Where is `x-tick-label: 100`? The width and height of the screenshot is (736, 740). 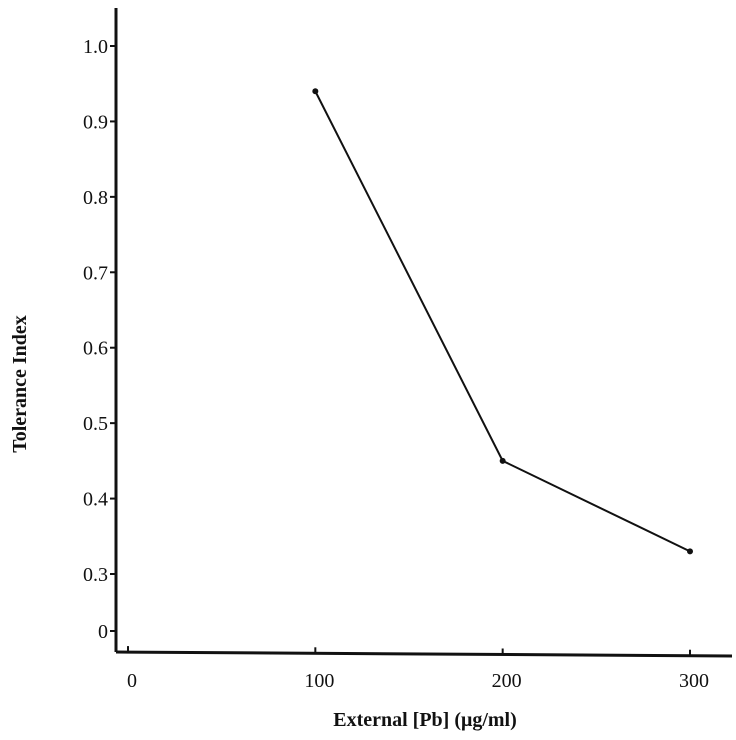 x-tick-label: 100 is located at coordinates (319, 681).